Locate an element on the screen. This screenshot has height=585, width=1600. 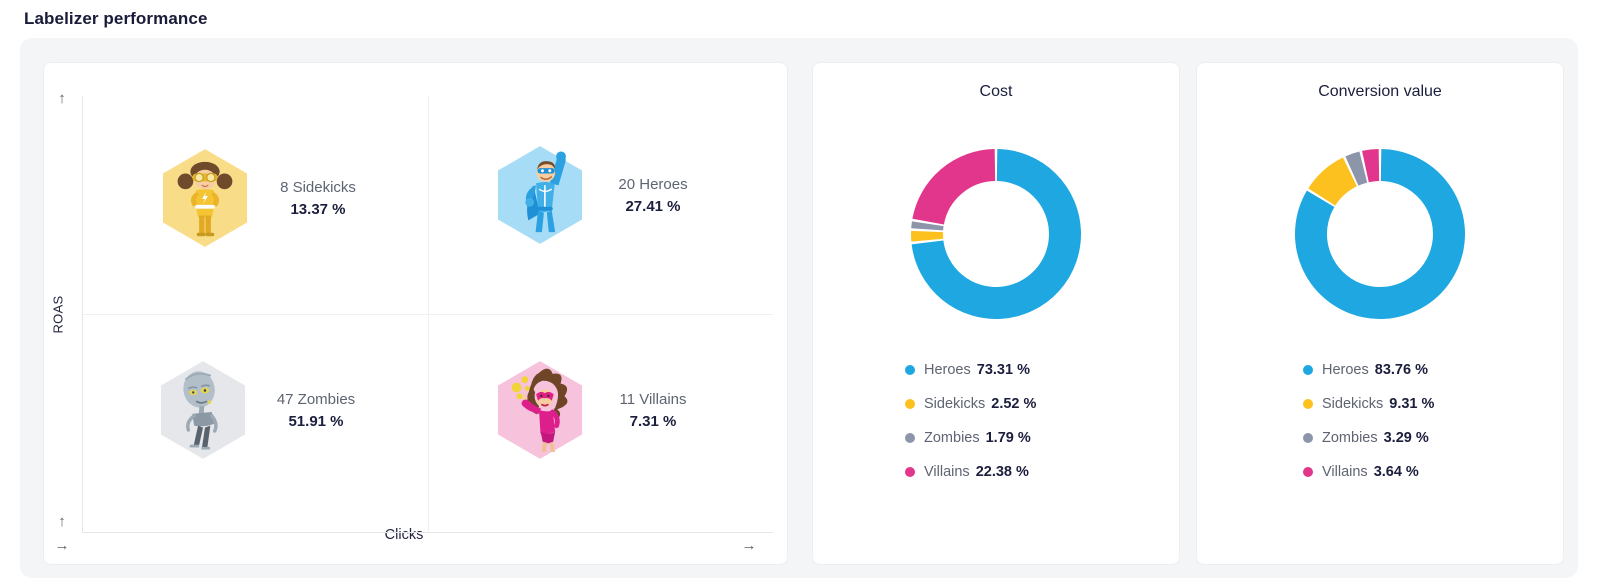
cost-donut-chart is located at coordinates (996, 234).